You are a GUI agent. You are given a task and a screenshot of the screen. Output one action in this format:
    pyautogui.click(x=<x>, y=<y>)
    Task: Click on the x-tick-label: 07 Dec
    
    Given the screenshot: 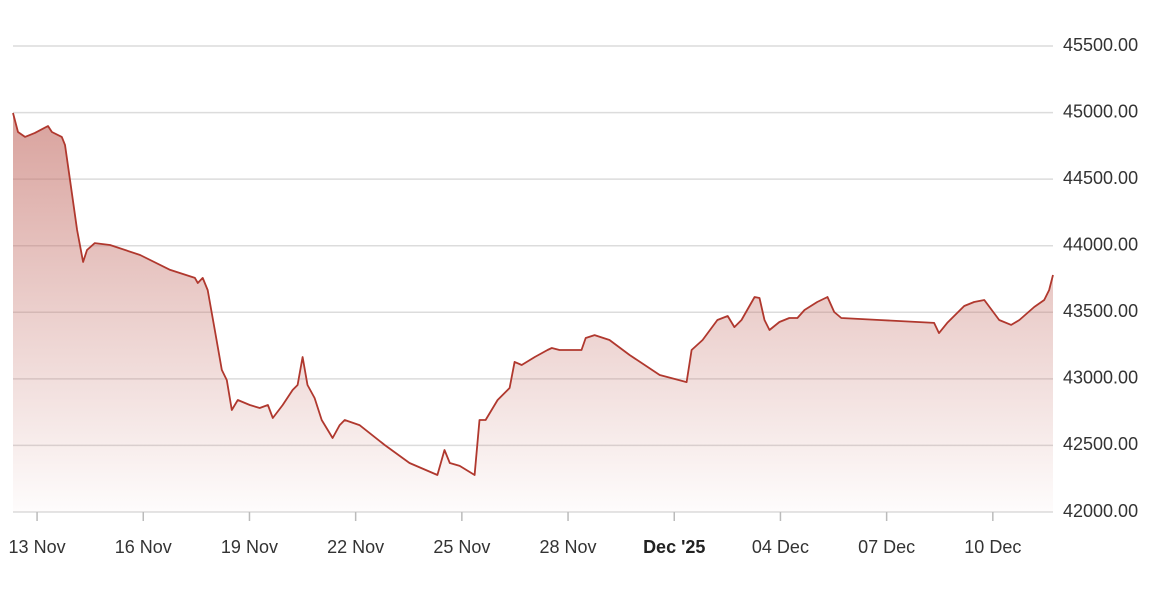 What is the action you would take?
    pyautogui.click(x=886, y=547)
    